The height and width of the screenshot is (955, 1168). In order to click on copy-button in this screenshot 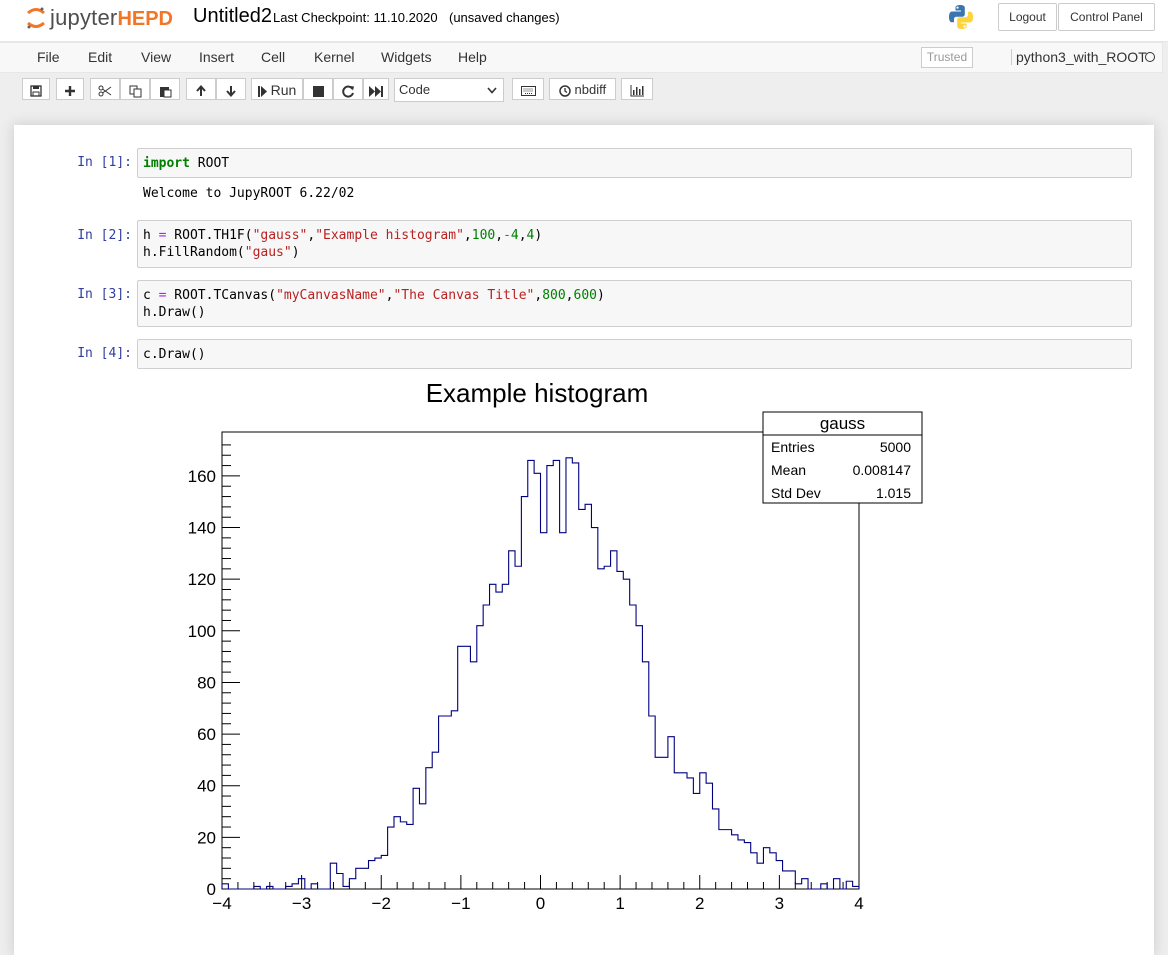, I will do `click(135, 89)`.